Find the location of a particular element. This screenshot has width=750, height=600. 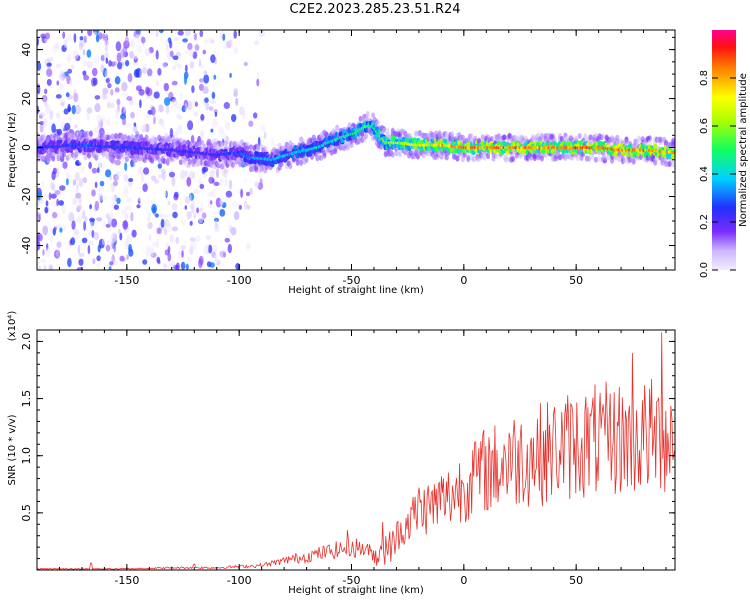

colorbar-gradient is located at coordinates (724, 150).